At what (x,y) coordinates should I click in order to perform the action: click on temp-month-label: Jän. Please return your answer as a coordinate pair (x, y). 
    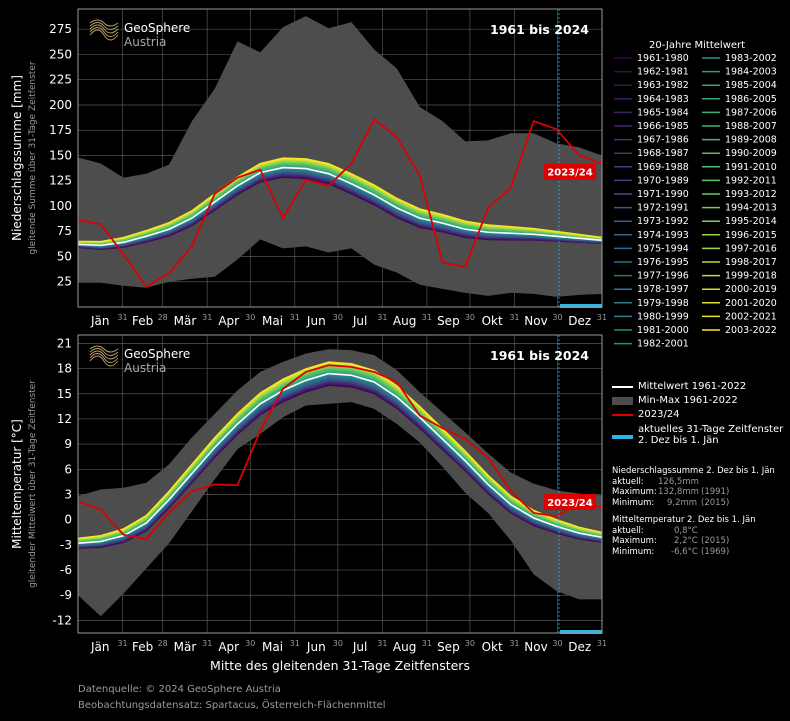
    Looking at the image, I should click on (100, 647).